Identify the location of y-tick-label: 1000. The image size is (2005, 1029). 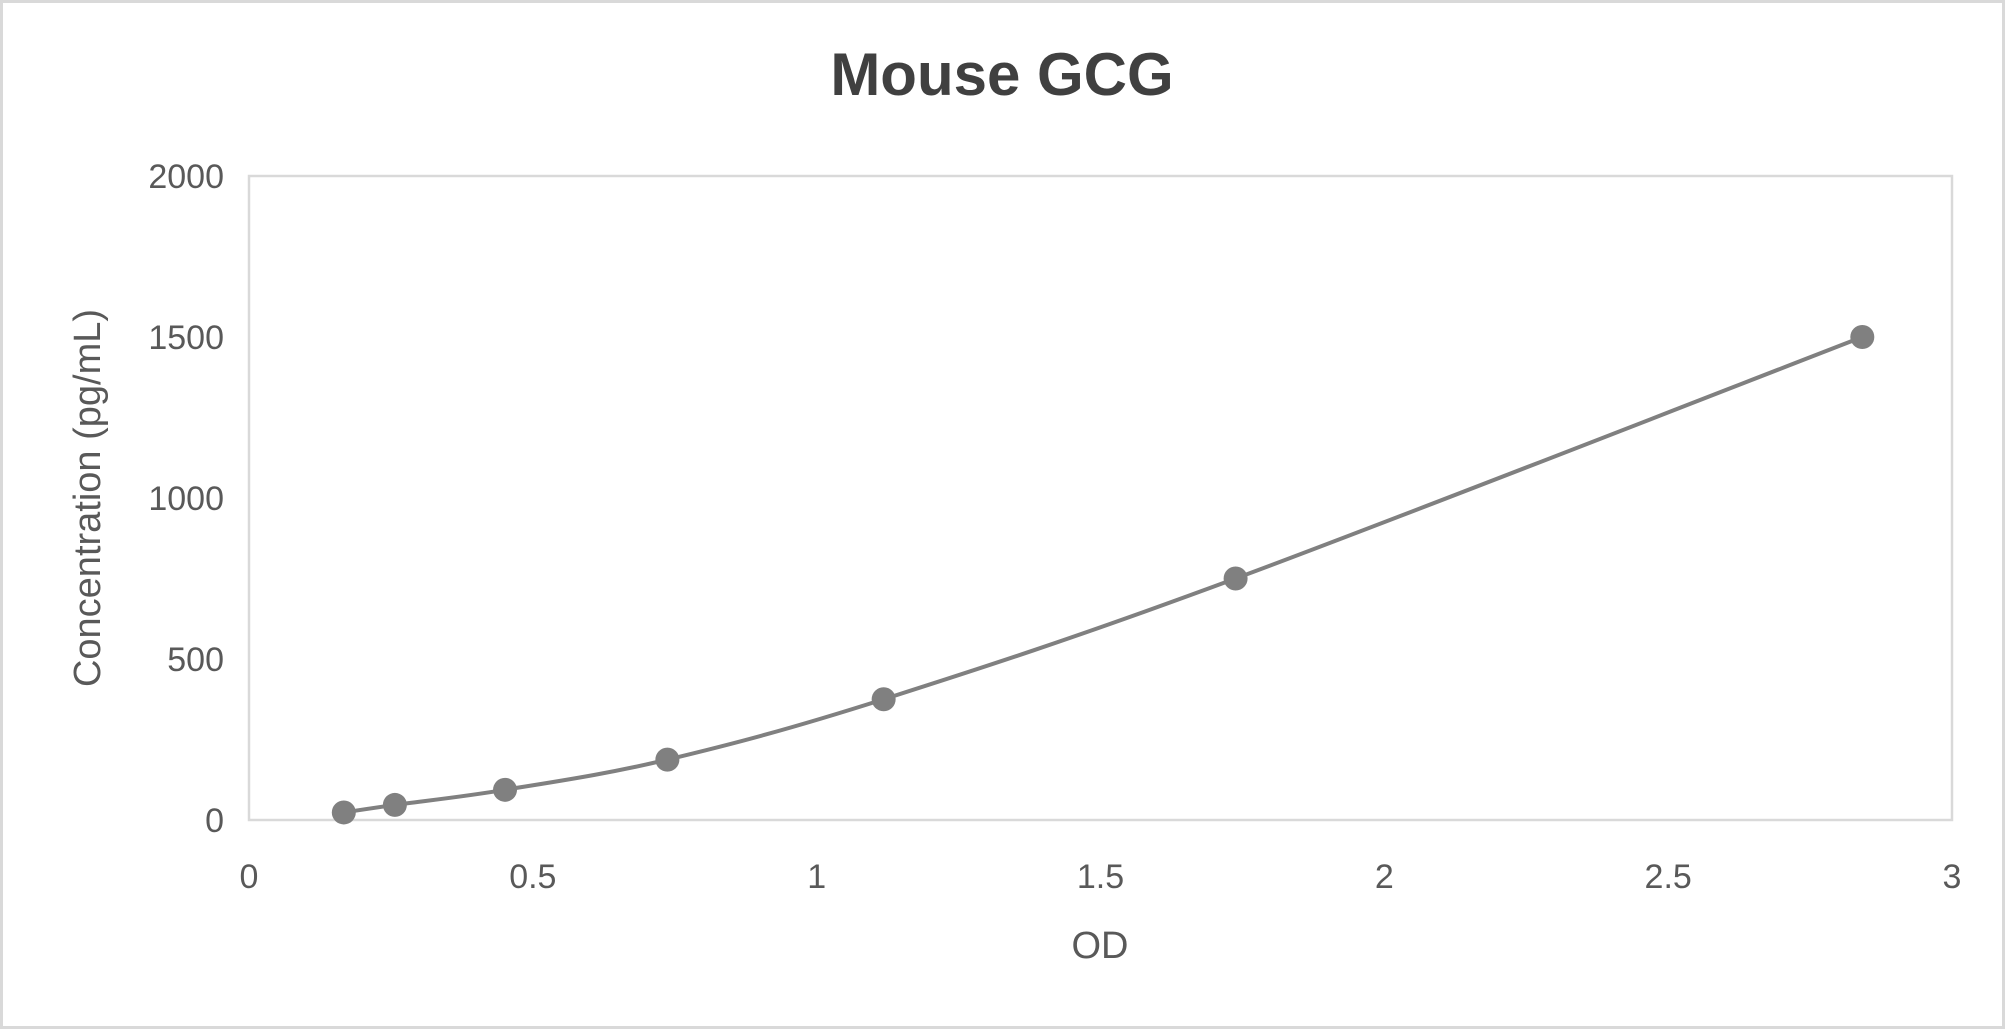
(186, 499).